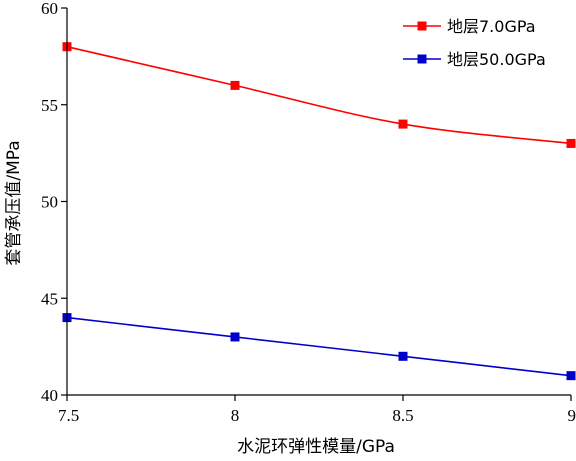 This screenshot has width=576, height=461. I want to click on legend-item-1: 地层7.0GPa, so click(469, 26).